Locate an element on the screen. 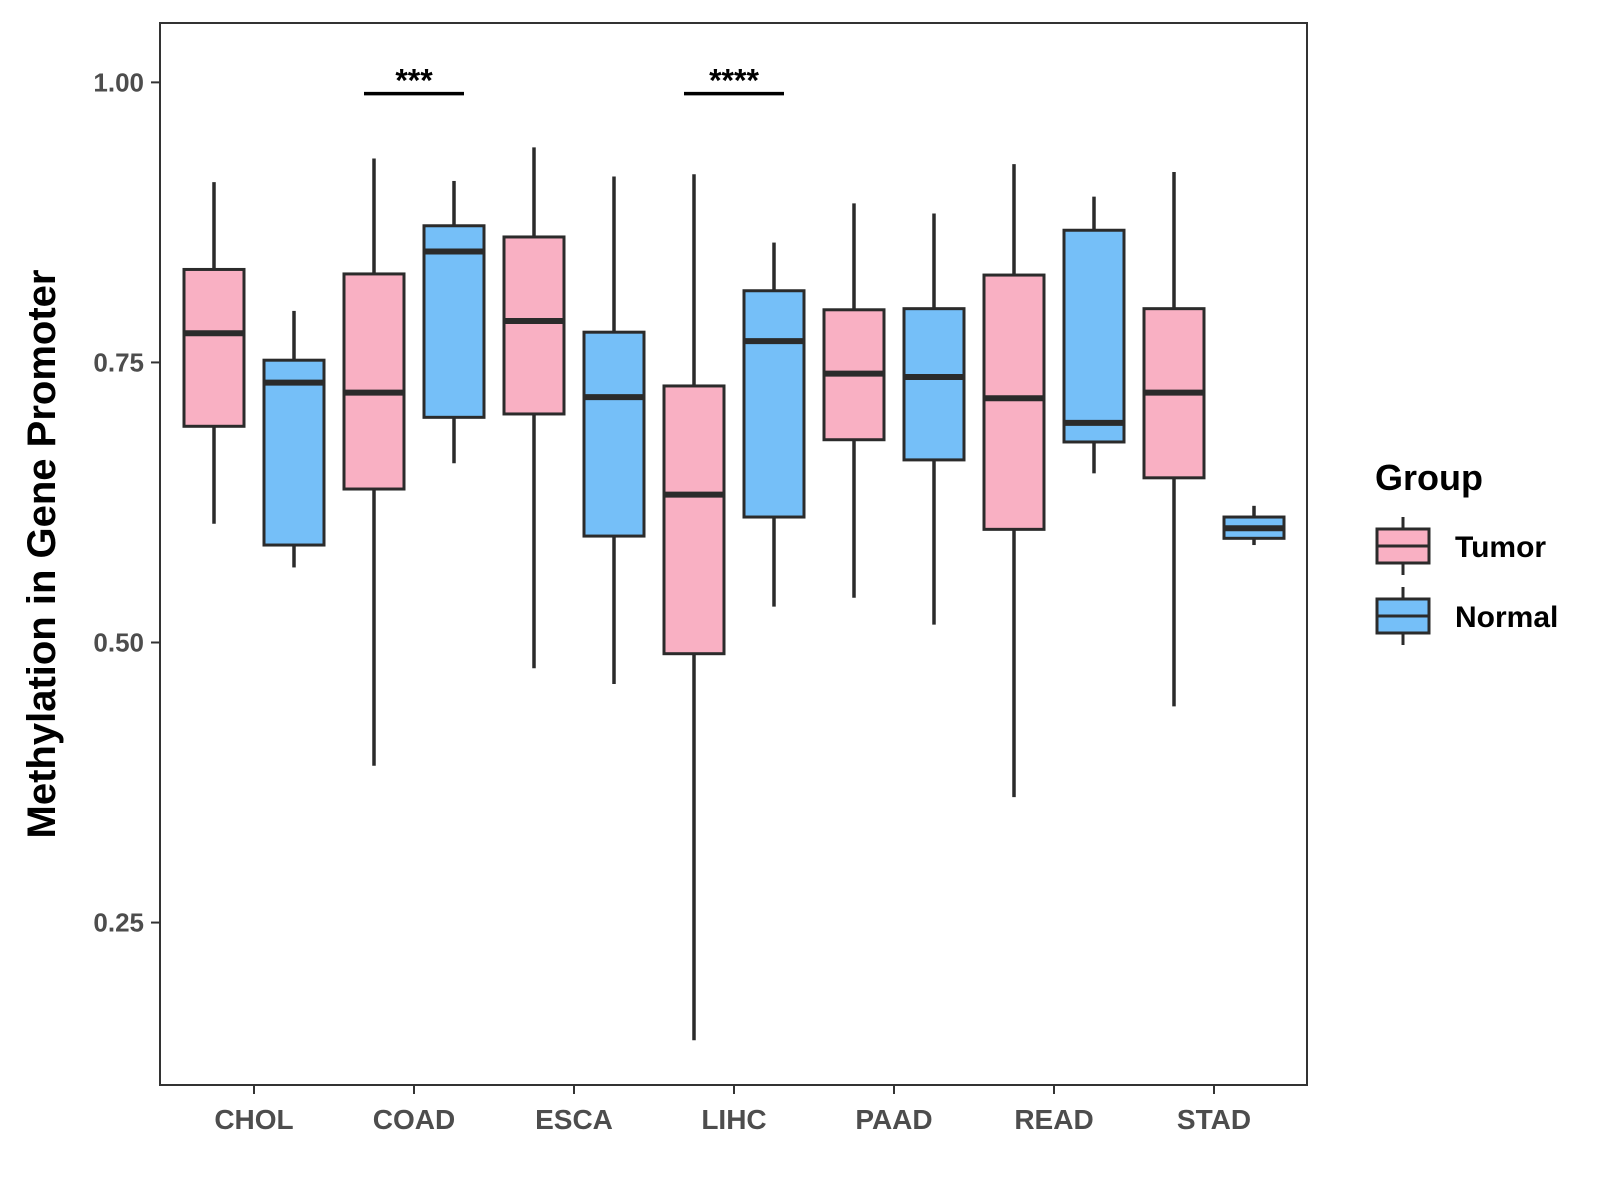 The image size is (1600, 1200). x-tick-label: READ is located at coordinates (1053, 1119).